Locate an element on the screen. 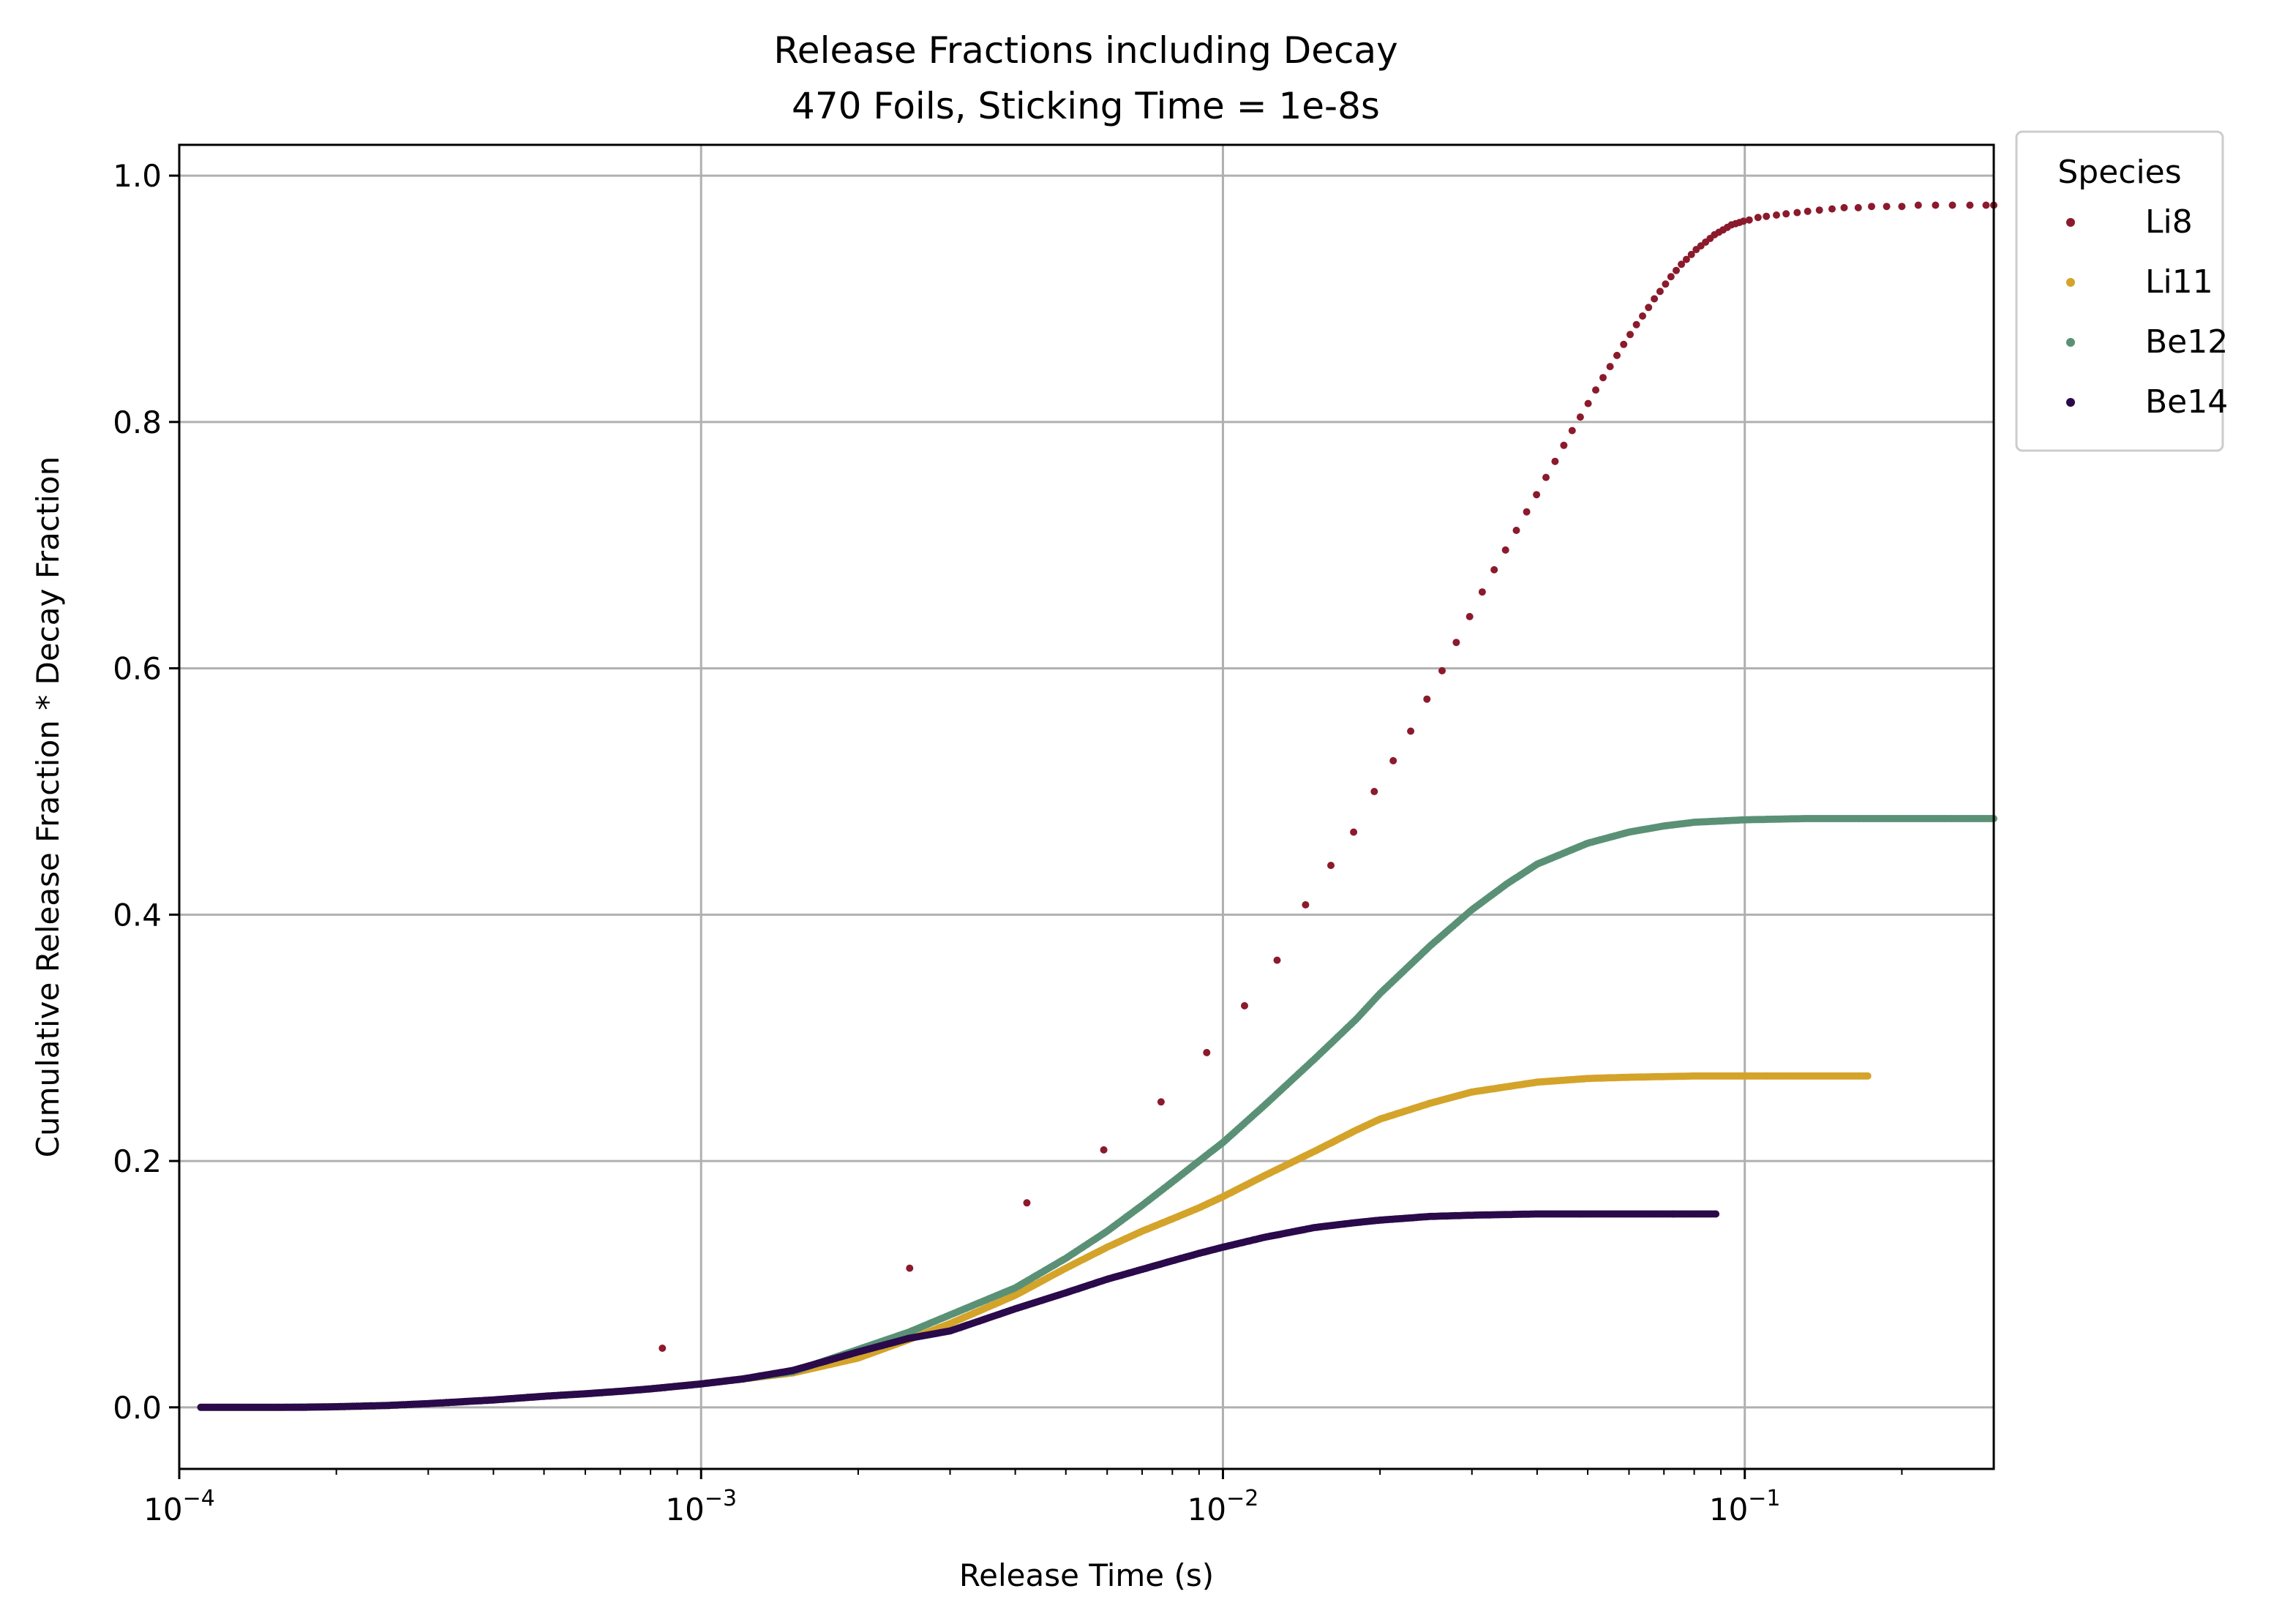  x-tick-label: 10⁻¹ is located at coordinates (1745, 1506).